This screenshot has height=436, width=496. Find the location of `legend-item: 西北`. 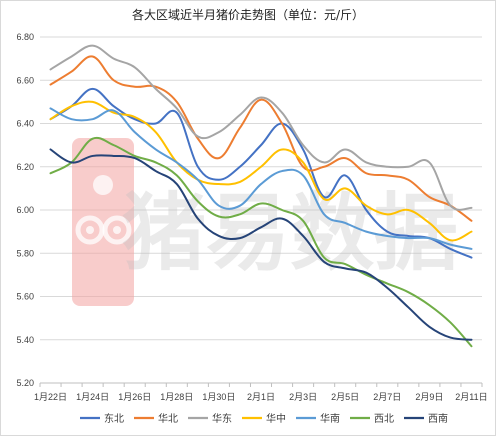

legend-item: 西北 is located at coordinates (372, 419).